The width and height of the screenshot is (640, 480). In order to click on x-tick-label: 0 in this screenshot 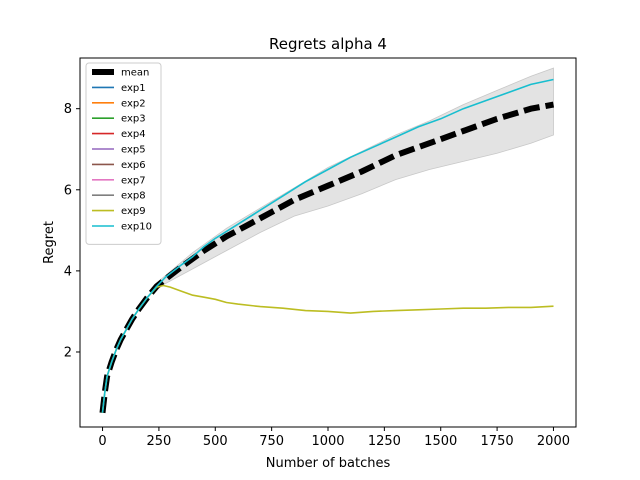, I will do `click(102, 441)`.